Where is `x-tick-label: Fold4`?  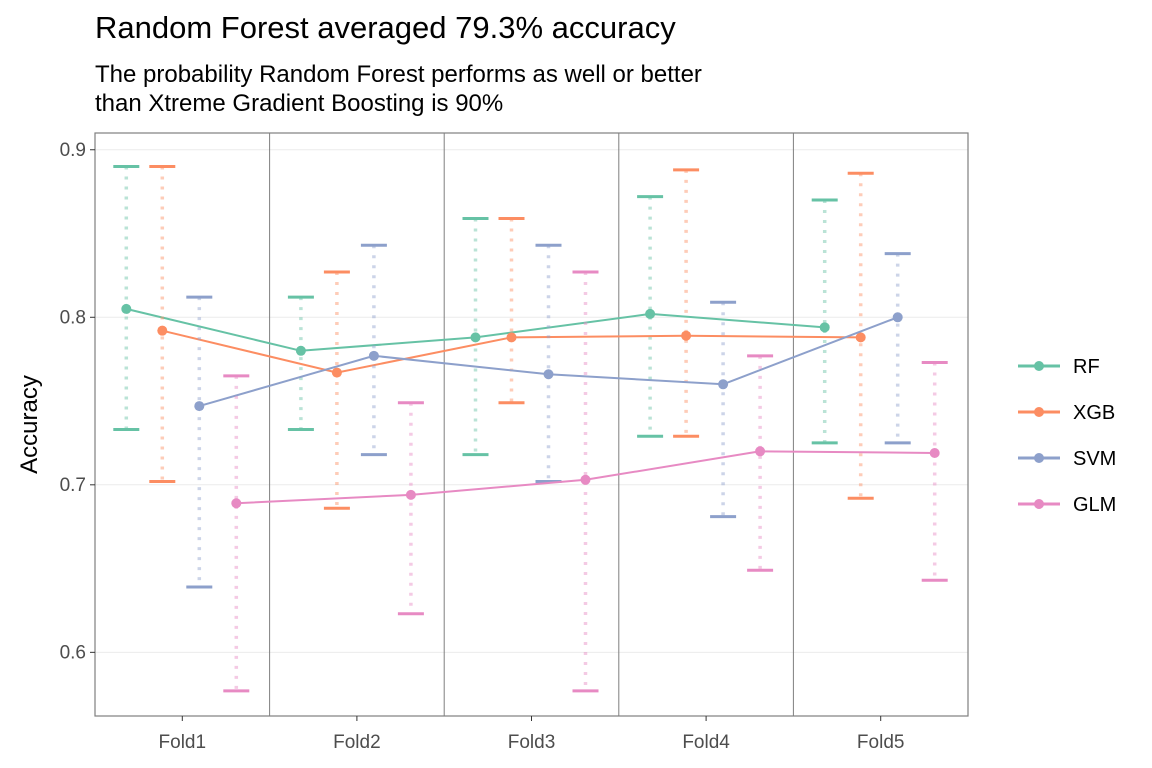 x-tick-label: Fold4 is located at coordinates (706, 742).